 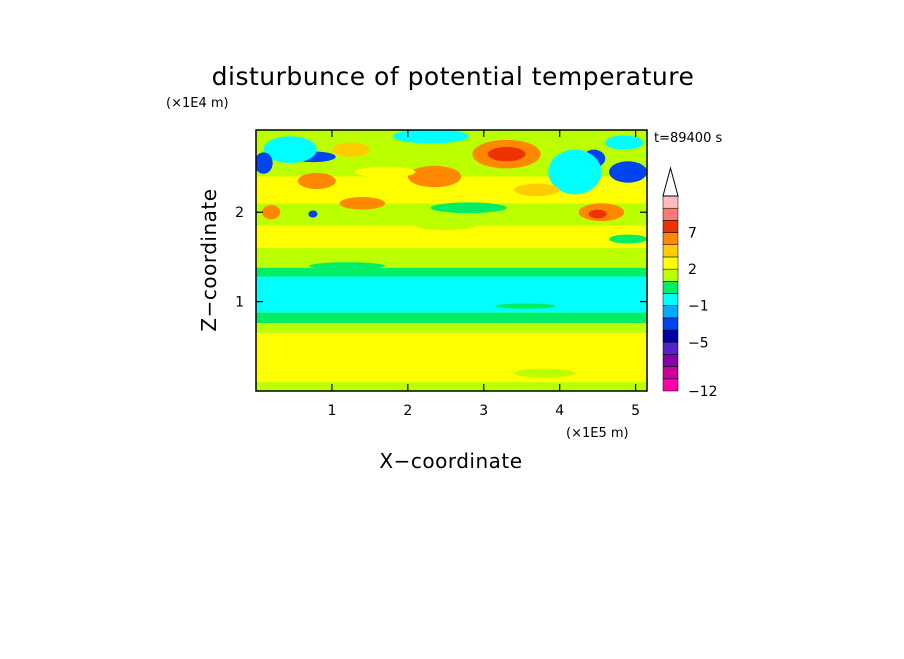 What do you see at coordinates (692, 270) in the screenshot?
I see `colorbar-label: 2` at bounding box center [692, 270].